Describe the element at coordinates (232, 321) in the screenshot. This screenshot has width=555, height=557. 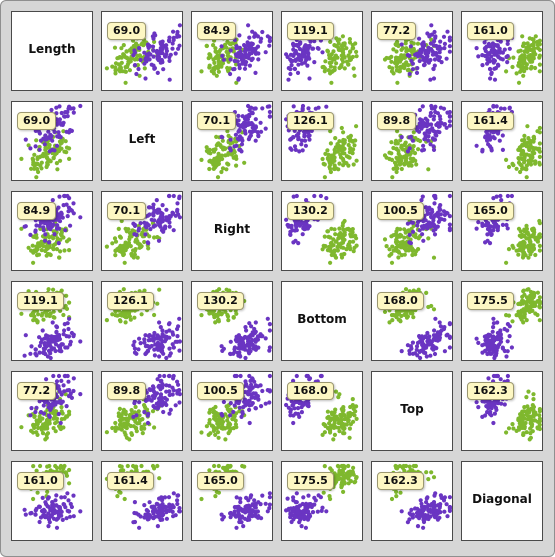
I see `scatter-cell-bottom-right: 130.2` at that location.